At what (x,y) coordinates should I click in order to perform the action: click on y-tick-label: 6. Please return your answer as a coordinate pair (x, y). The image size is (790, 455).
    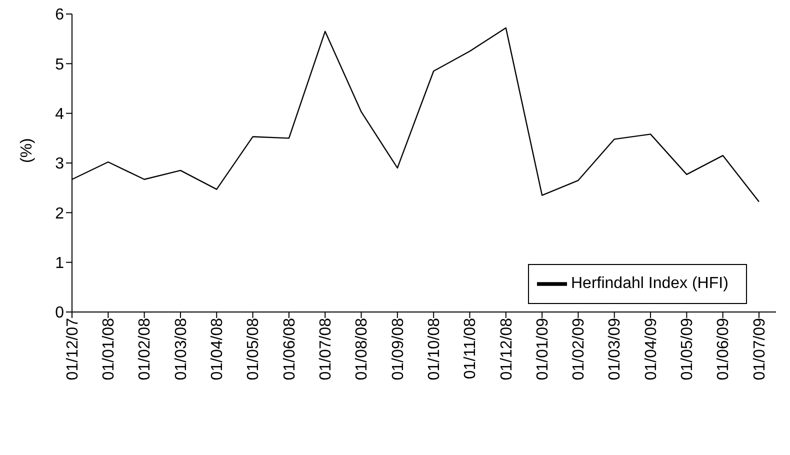
    Looking at the image, I should click on (59, 15).